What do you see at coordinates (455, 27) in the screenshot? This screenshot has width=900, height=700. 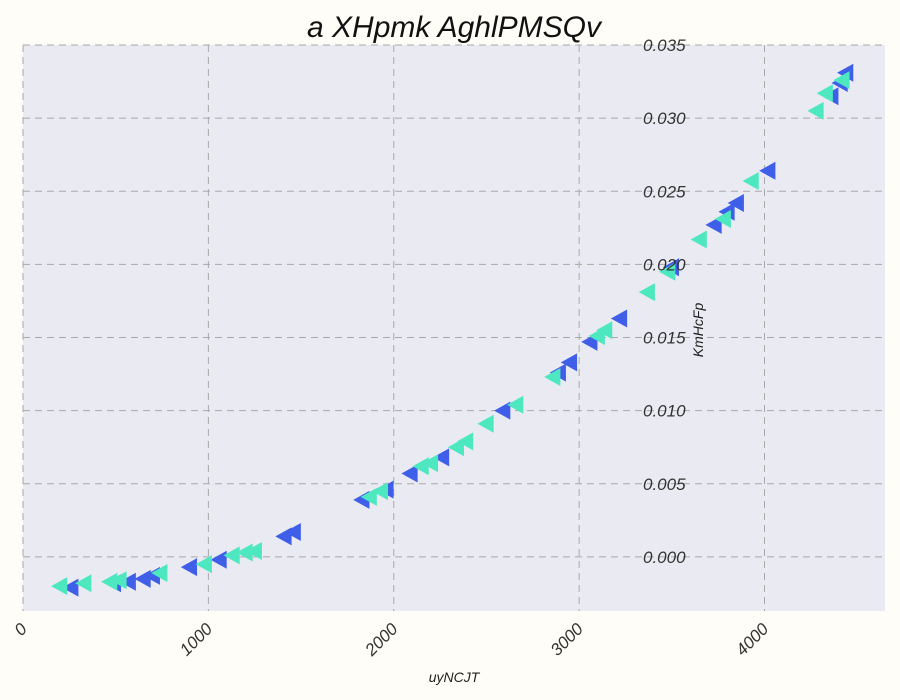 I see `chart-title: a XHpmk AghlPMSQv` at bounding box center [455, 27].